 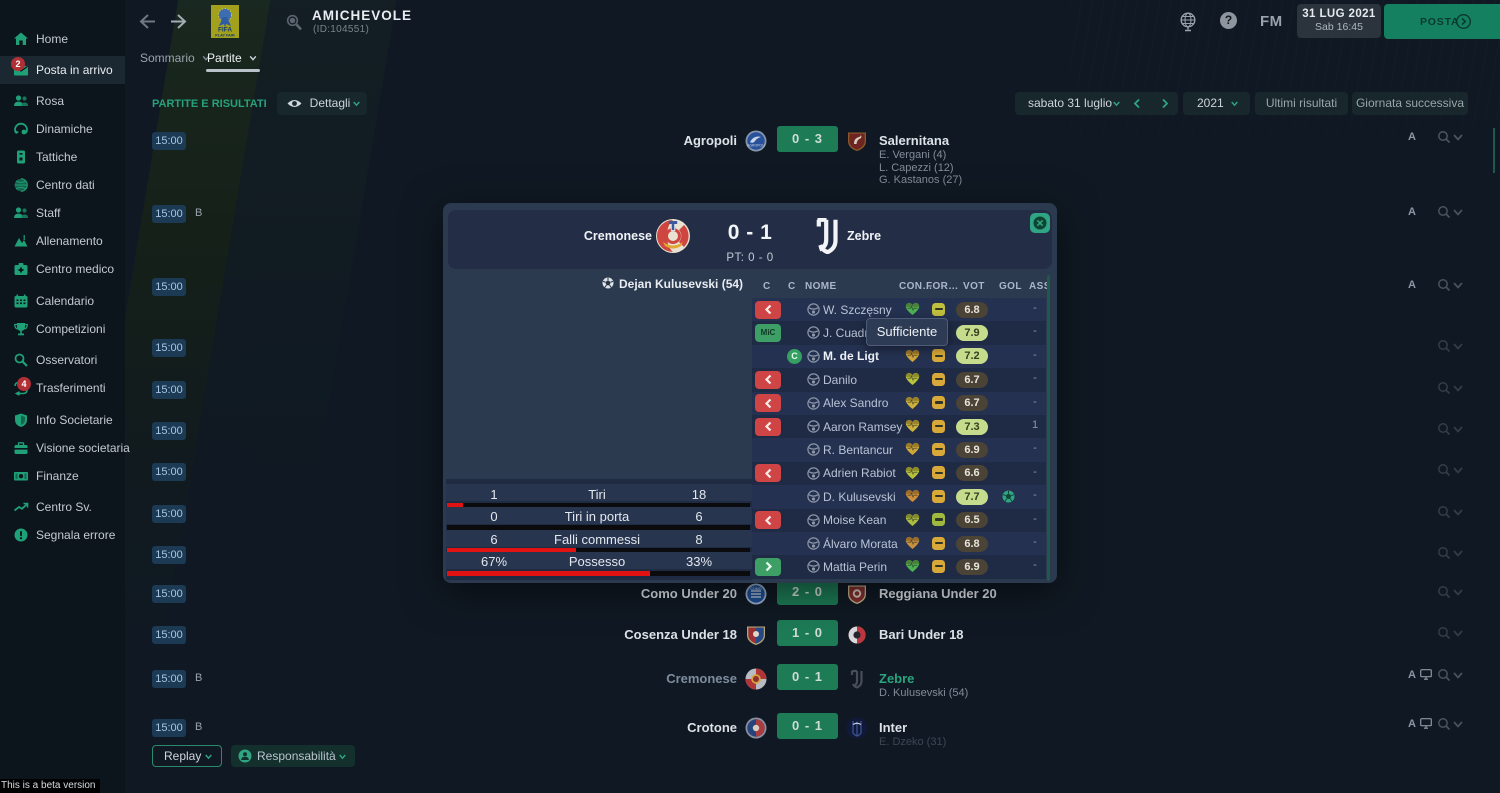 I want to click on svg-text: PLAY FAIR, so click(x=225, y=36).